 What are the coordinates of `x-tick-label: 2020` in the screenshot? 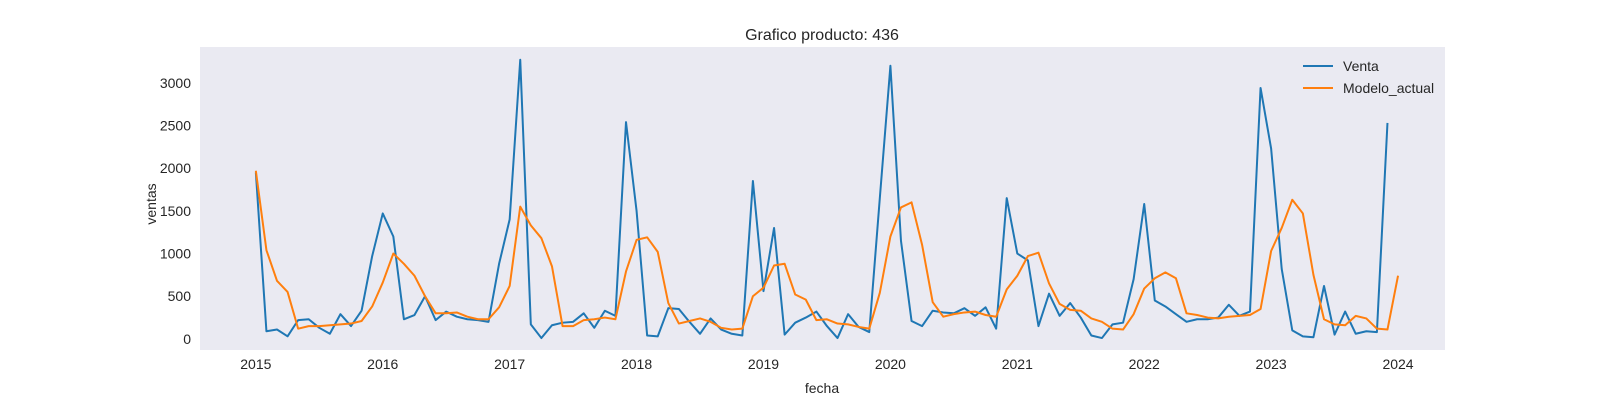 It's located at (890, 364).